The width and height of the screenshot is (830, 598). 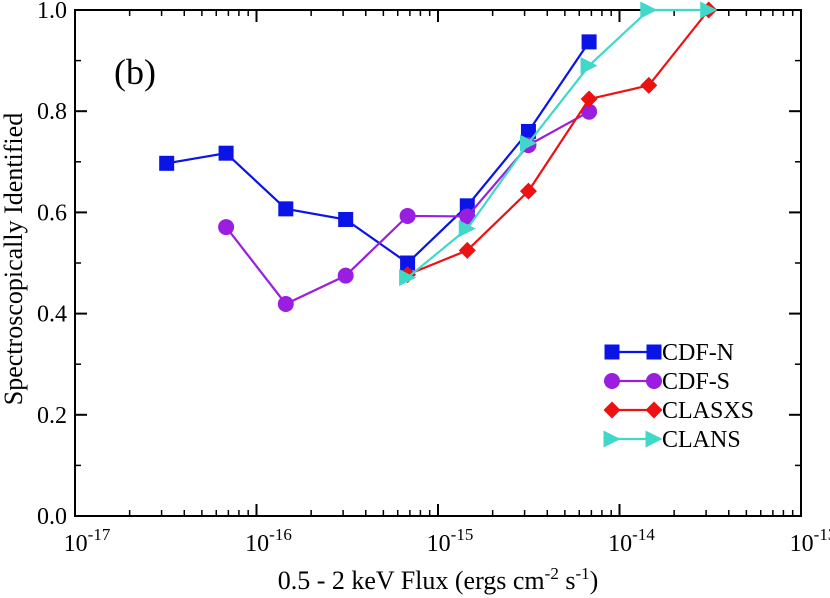 I want to click on x-axis-label: 0.5 - 2 keV Flux (ergs cm-2 s-1), so click(x=438, y=579).